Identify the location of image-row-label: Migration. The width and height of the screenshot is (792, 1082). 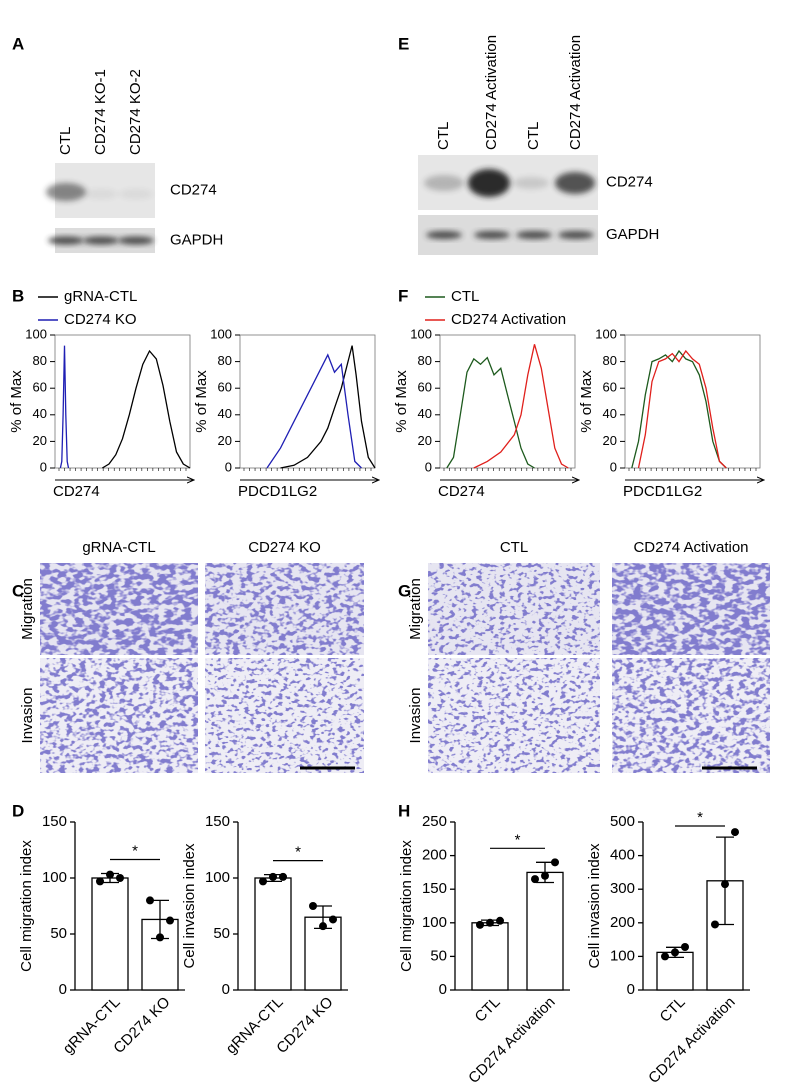
(27, 609).